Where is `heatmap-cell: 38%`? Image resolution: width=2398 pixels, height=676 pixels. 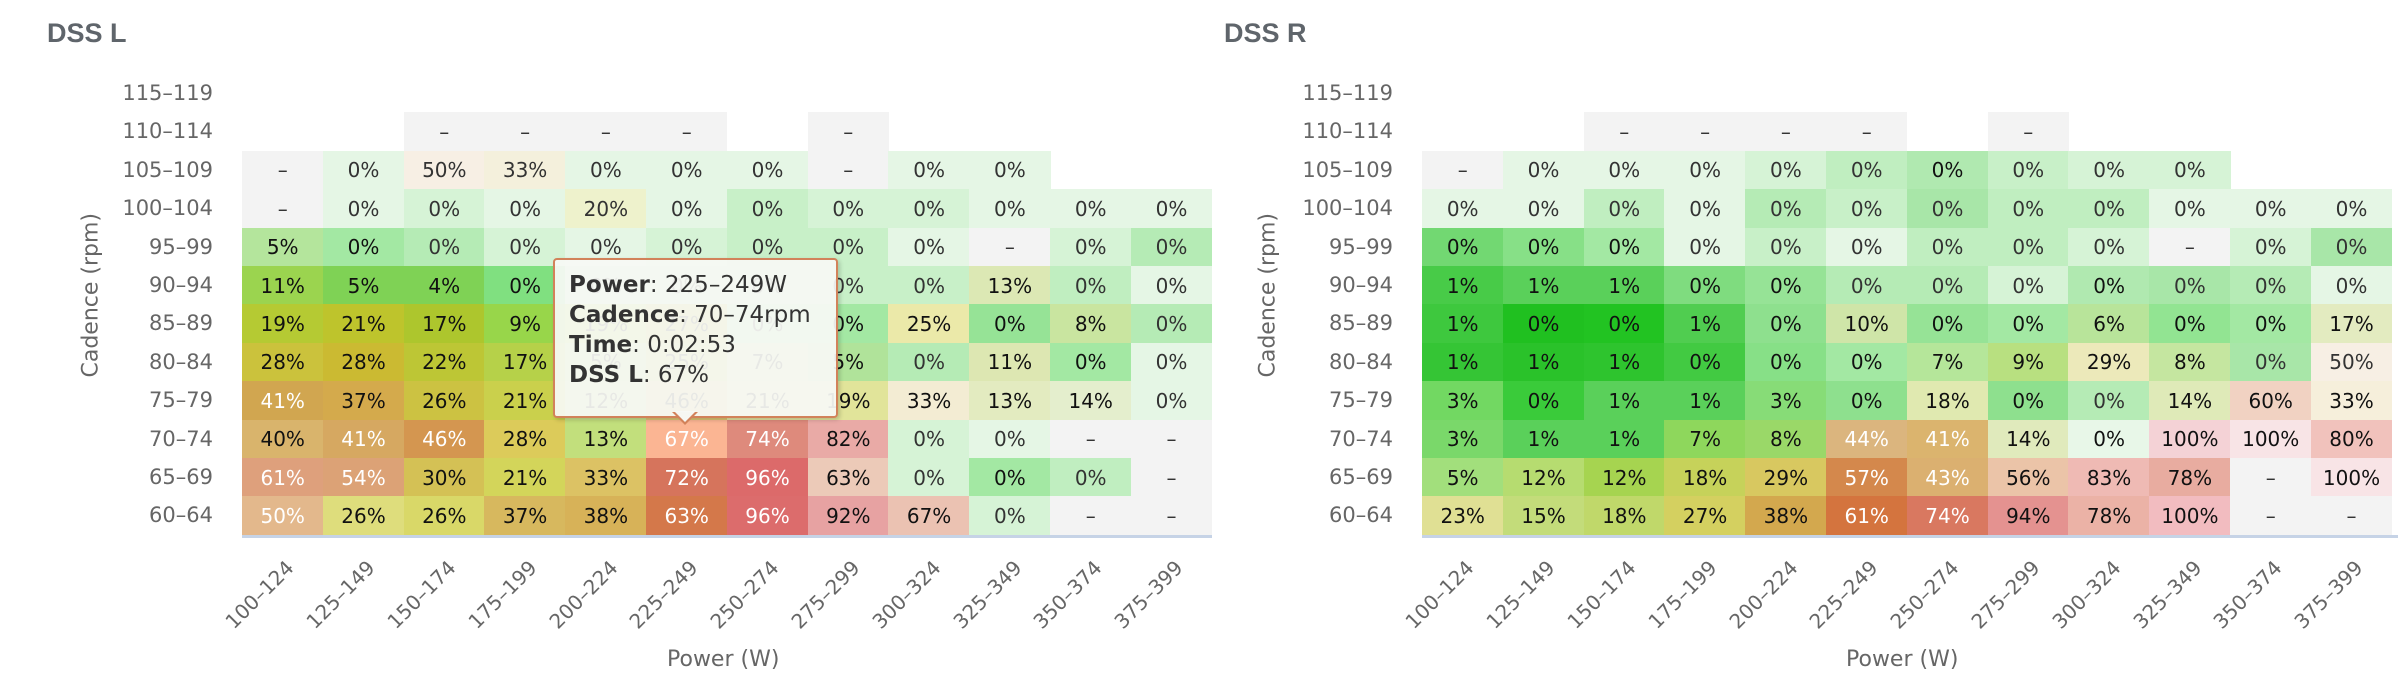
heatmap-cell: 38% is located at coordinates (606, 516).